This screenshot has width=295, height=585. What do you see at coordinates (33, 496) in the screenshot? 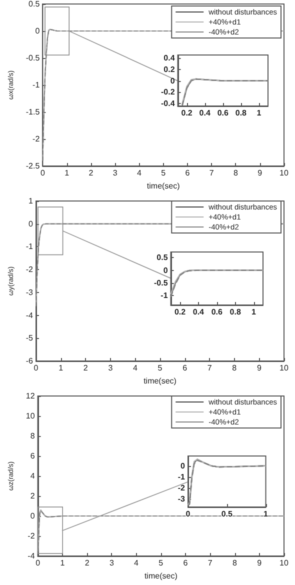
I see `y-tick-label: 2` at bounding box center [33, 496].